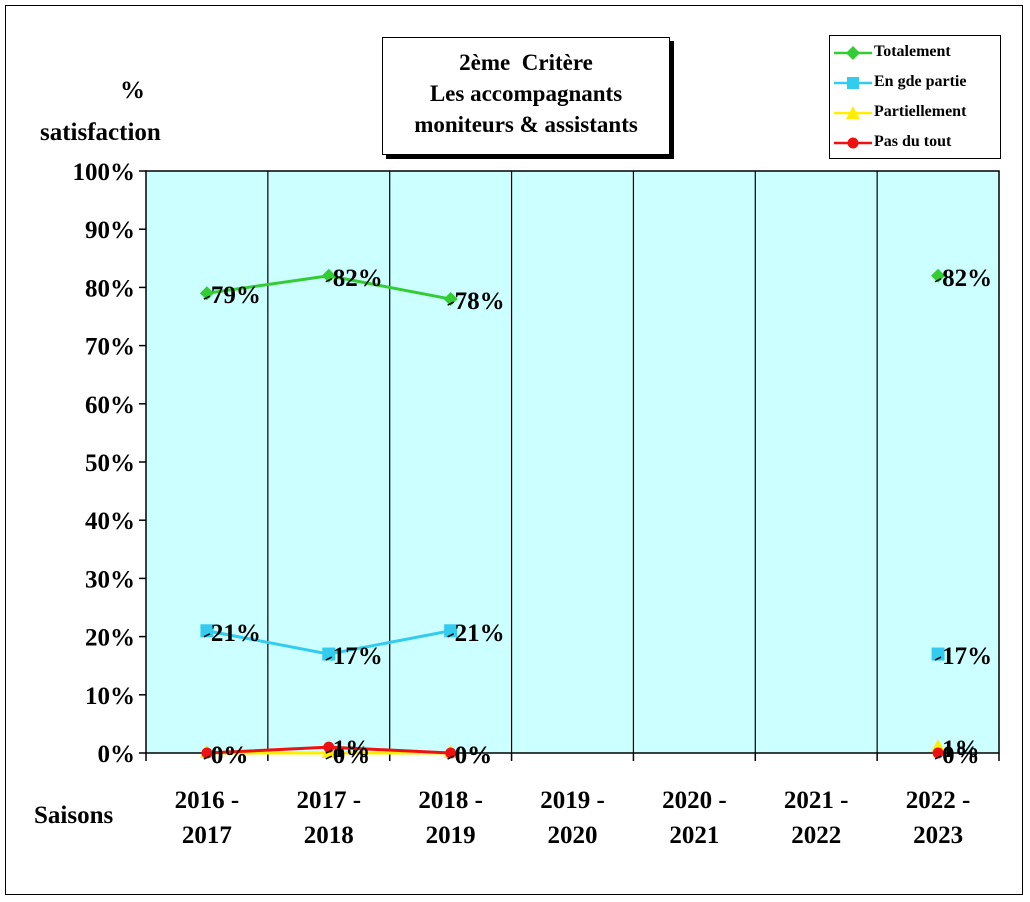  I want to click on x-tick-label: 2018 -, so click(450, 800).